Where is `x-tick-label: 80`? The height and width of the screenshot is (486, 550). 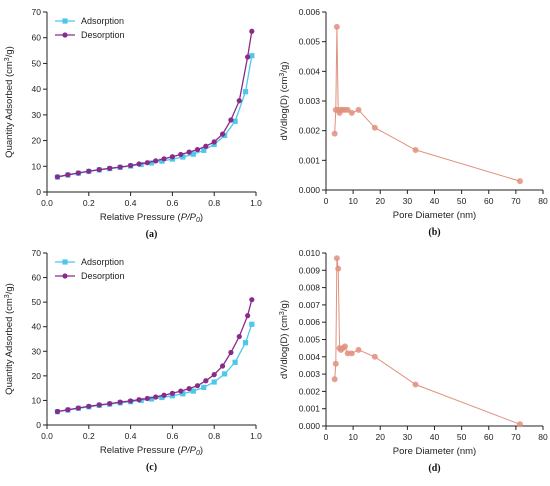 x-tick-label: 80 is located at coordinates (543, 201).